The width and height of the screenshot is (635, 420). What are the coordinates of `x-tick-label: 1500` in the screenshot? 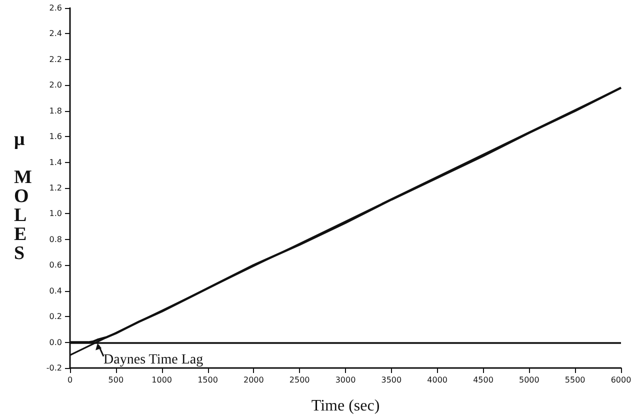 It's located at (208, 380).